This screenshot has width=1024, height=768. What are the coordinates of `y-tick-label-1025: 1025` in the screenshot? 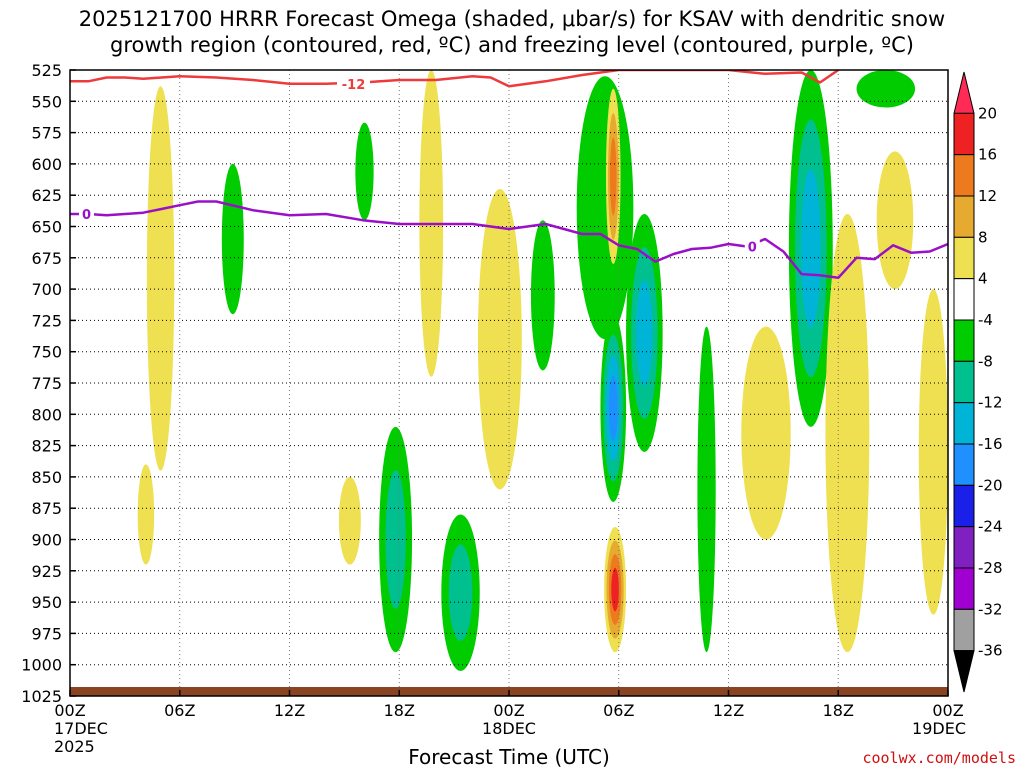 It's located at (41, 696).